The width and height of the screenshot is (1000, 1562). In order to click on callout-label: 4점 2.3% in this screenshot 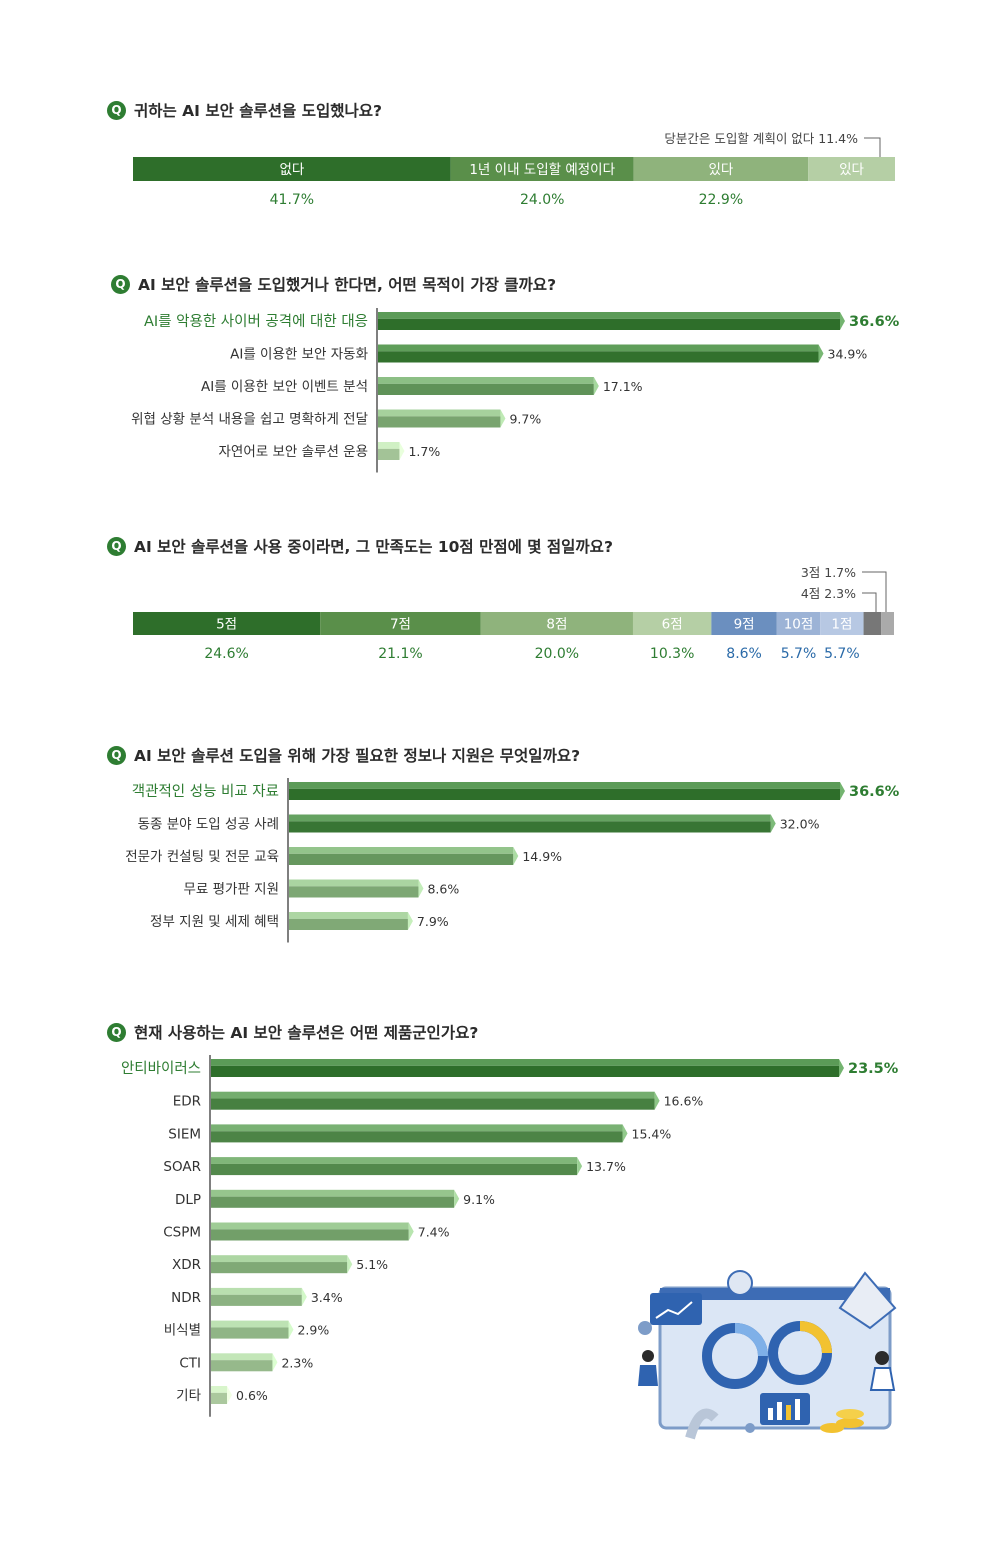, I will do `click(828, 593)`.